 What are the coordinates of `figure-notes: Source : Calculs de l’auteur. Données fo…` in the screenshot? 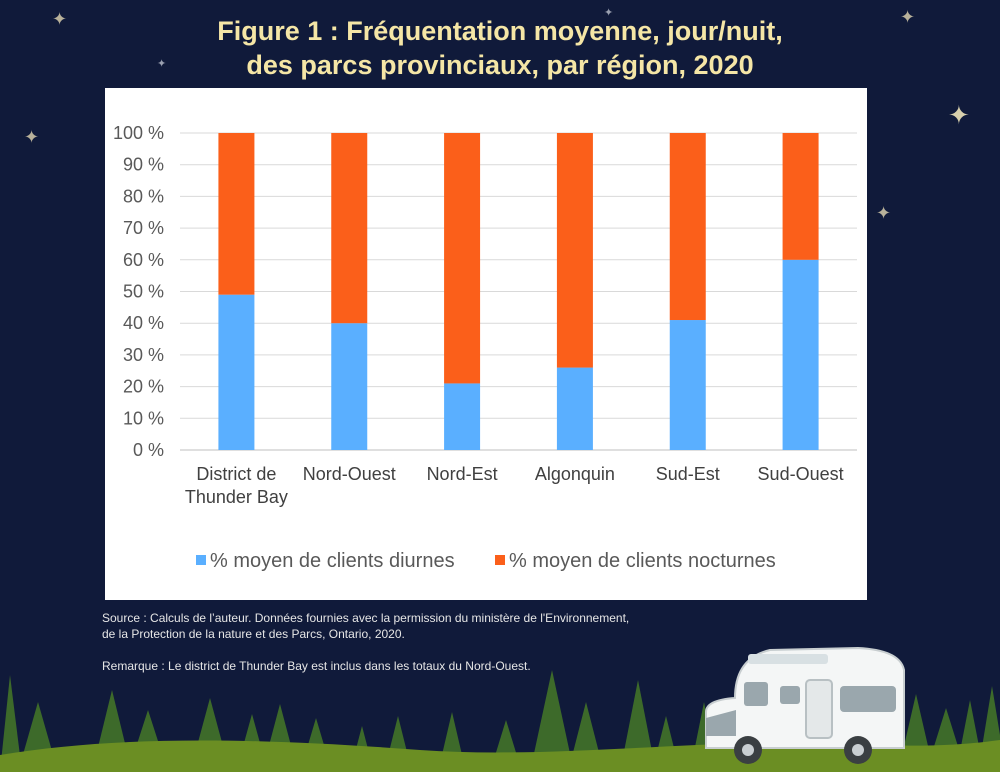 It's located at (452, 642).